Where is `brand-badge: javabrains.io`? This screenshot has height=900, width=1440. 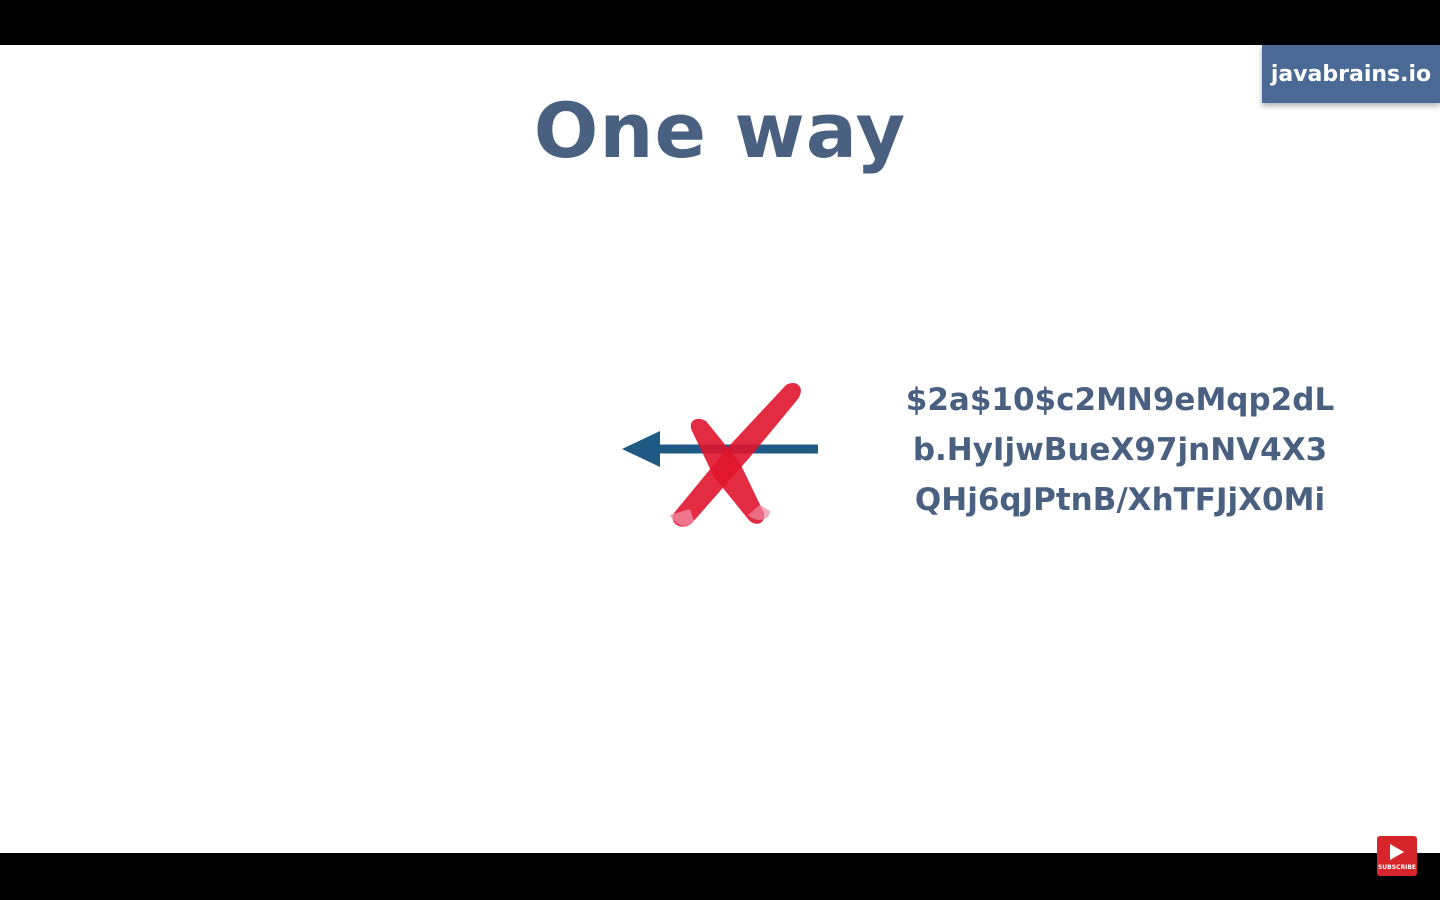
brand-badge: javabrains.io is located at coordinates (1351, 74).